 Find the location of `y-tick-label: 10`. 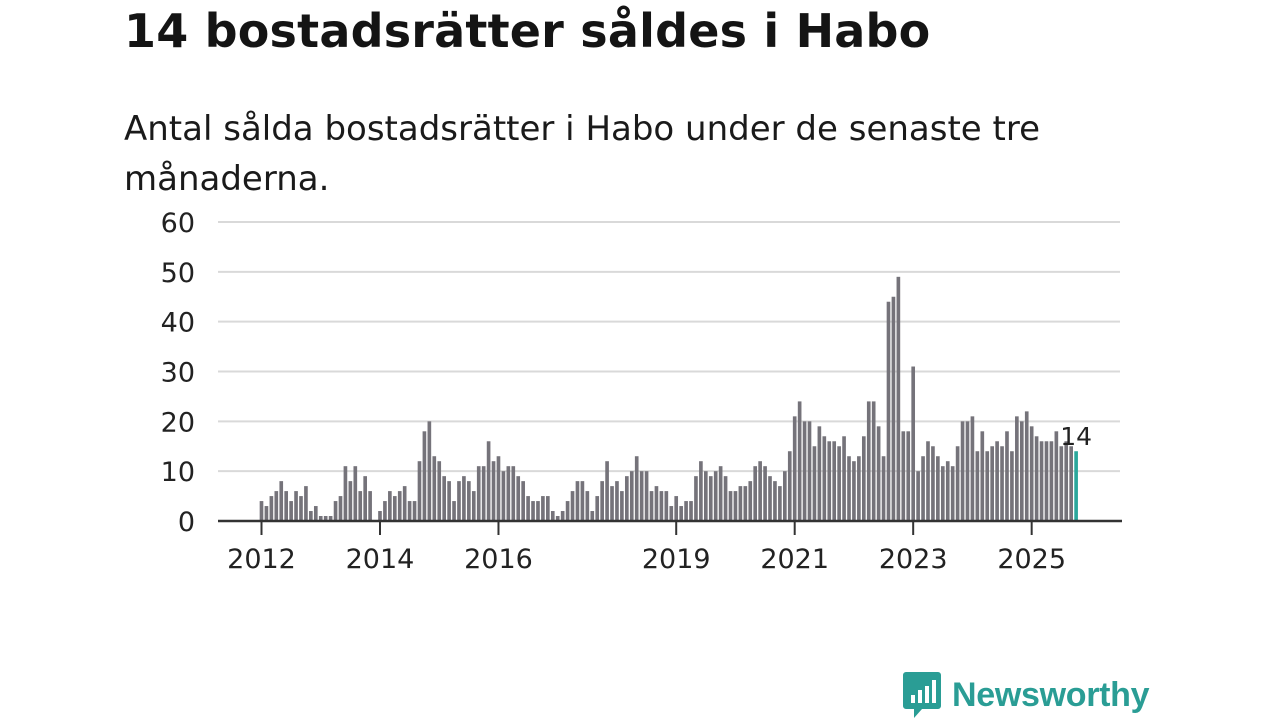

y-tick-label: 10 is located at coordinates (178, 472).